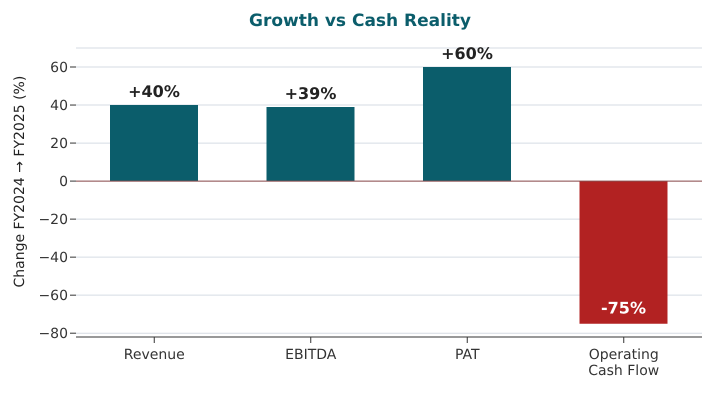  What do you see at coordinates (623, 308) in the screenshot?
I see `data-label: -75%` at bounding box center [623, 308].